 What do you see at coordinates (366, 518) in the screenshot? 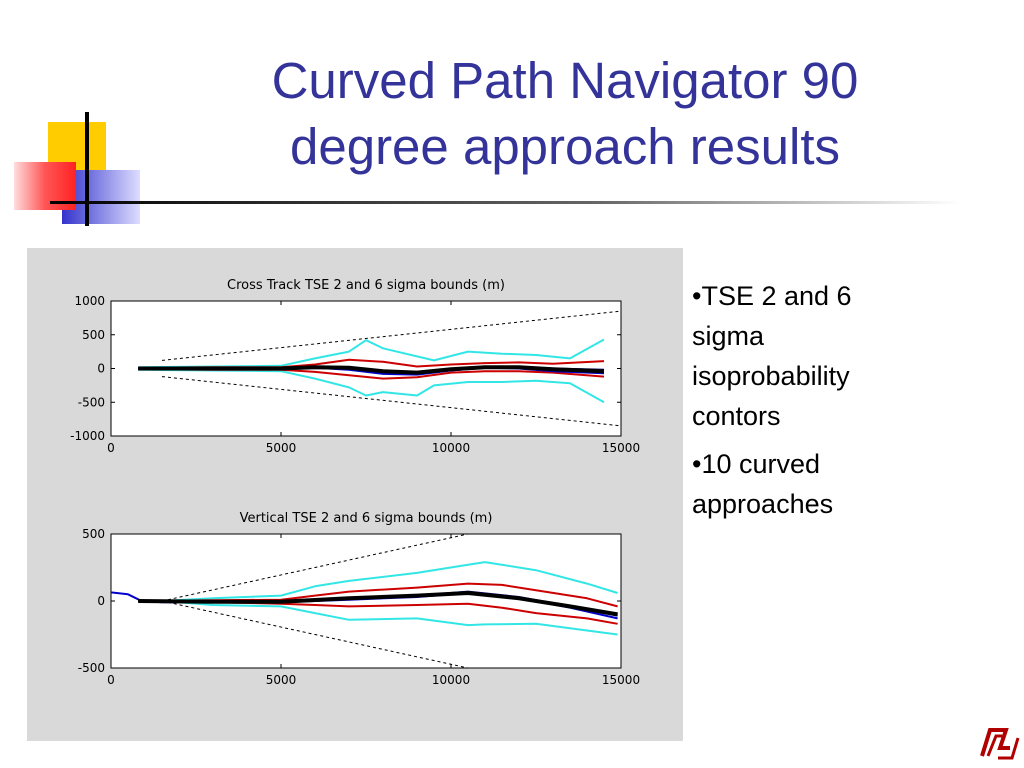
I see `chart-title: Vertical TSE 2 and 6 sigma bounds (m)` at bounding box center [366, 518].